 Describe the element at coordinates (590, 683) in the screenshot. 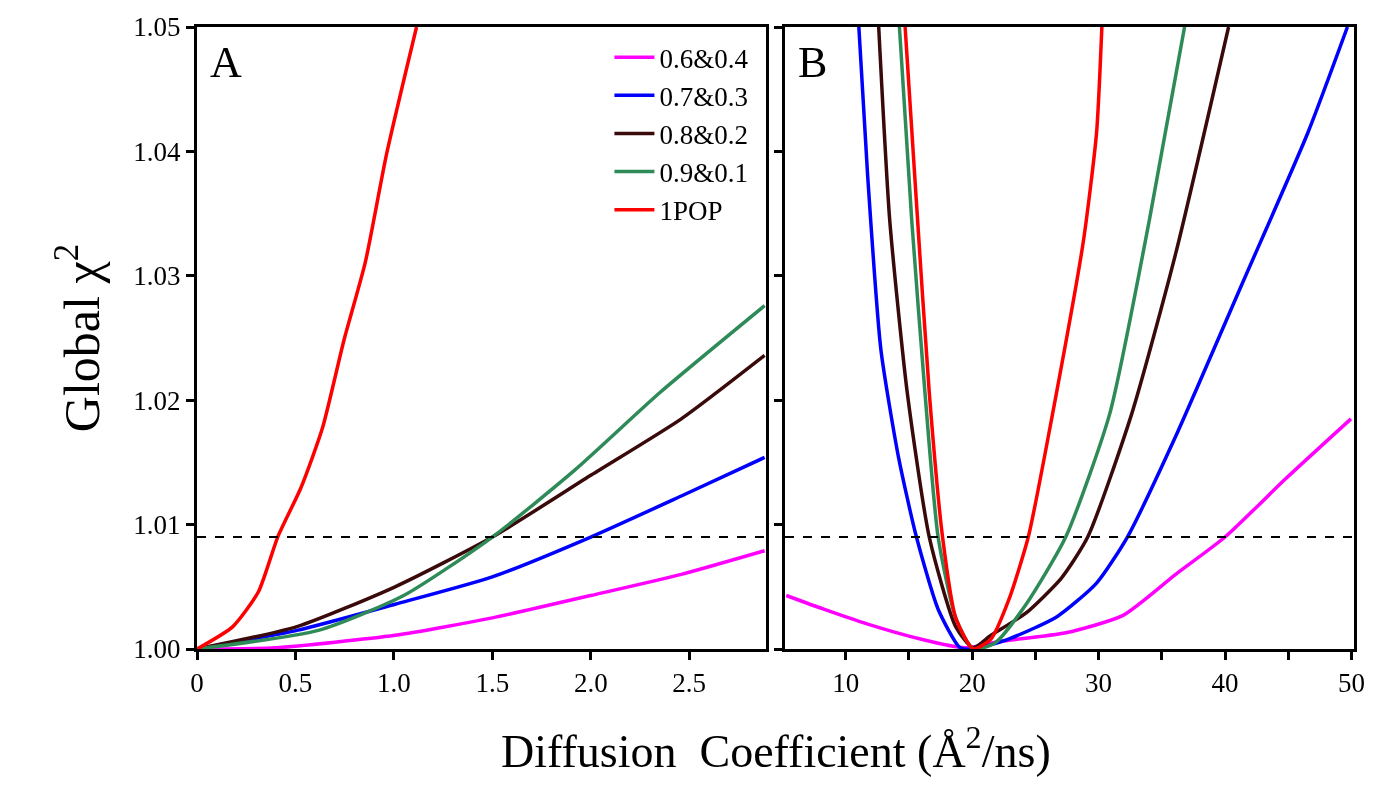

I see `x-tick-label: 2.0` at that location.